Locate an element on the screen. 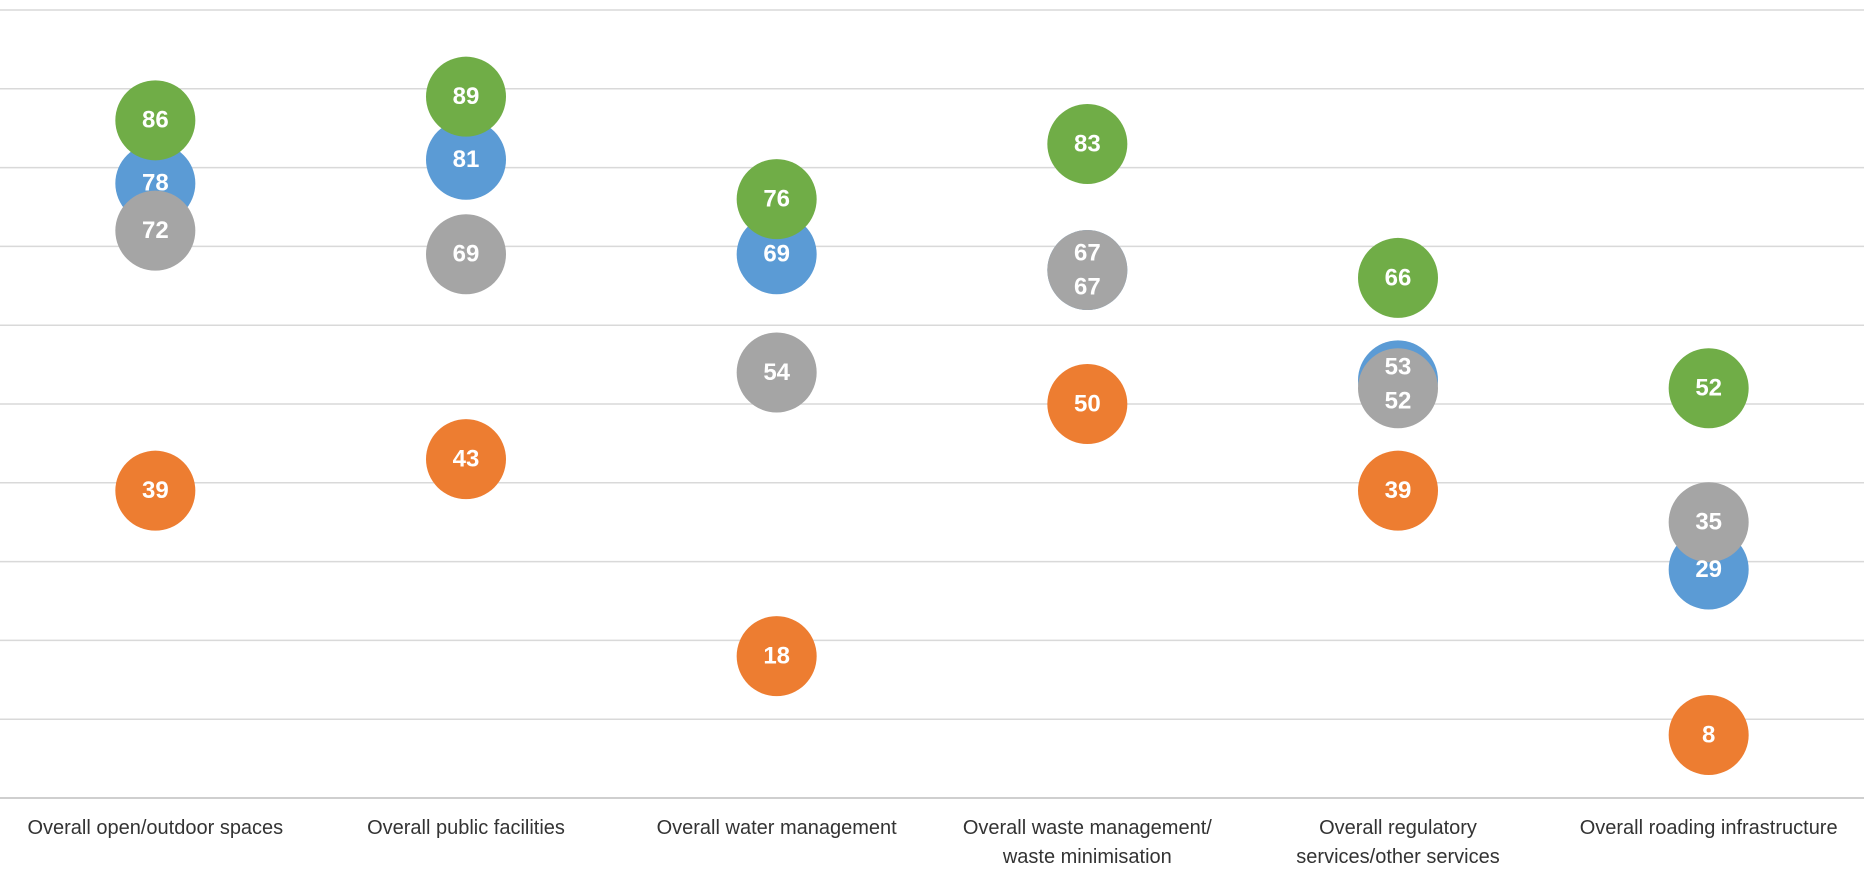  data-label: 81 is located at coordinates (466, 159).